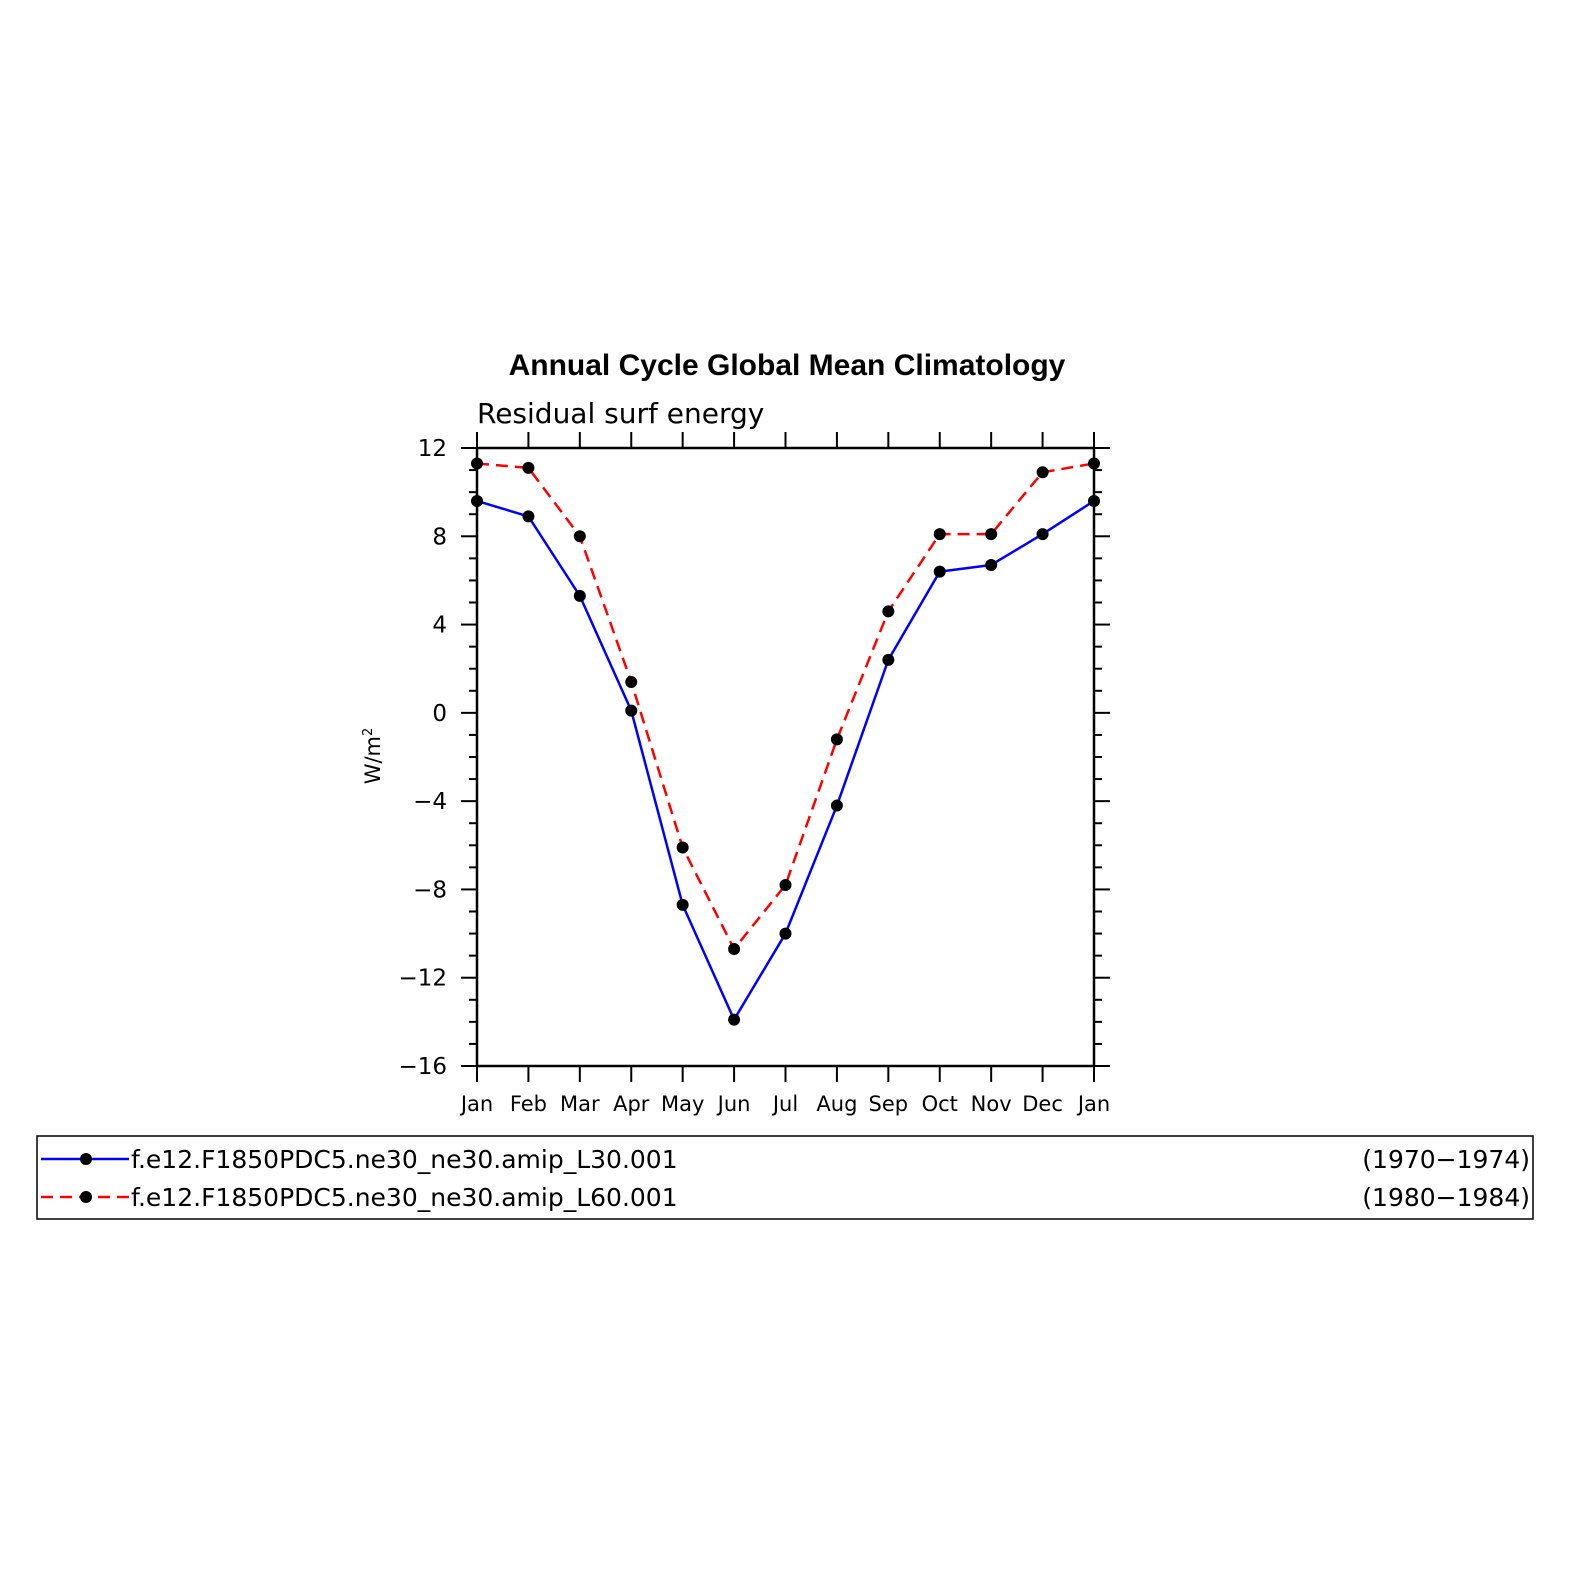  What do you see at coordinates (432, 449) in the screenshot?
I see `y-tick-label: 12` at bounding box center [432, 449].